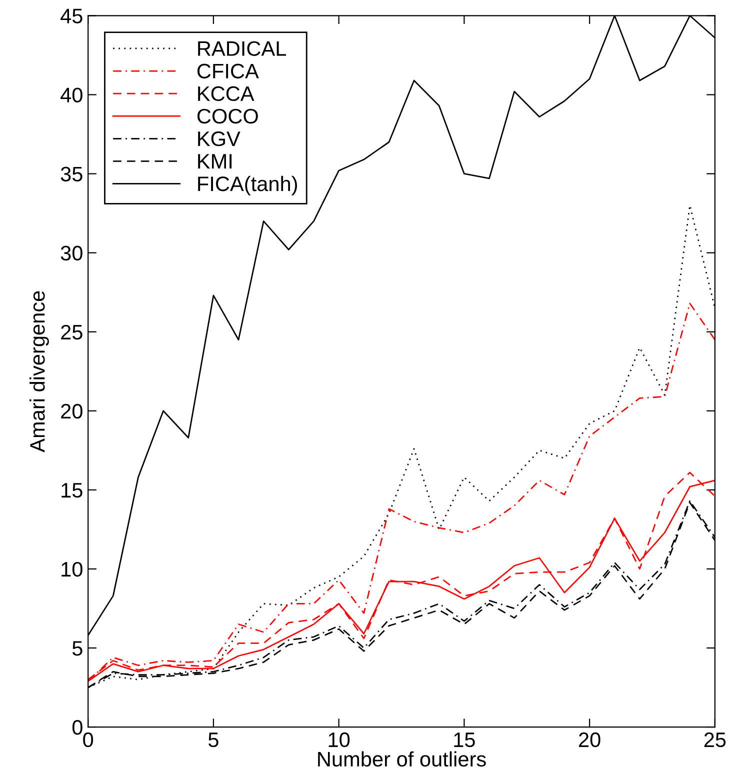  What do you see at coordinates (71, 174) in the screenshot?
I see `y-tick-label: 35` at bounding box center [71, 174].